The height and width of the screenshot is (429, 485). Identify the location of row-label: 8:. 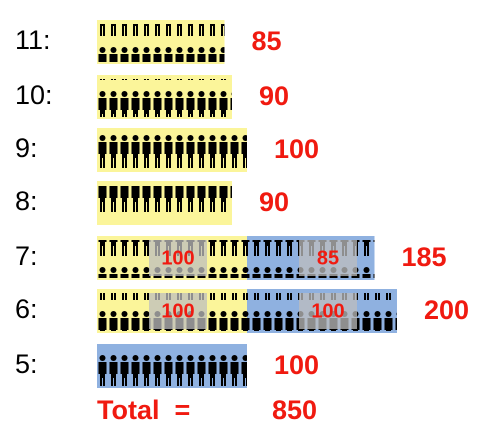
(26, 201).